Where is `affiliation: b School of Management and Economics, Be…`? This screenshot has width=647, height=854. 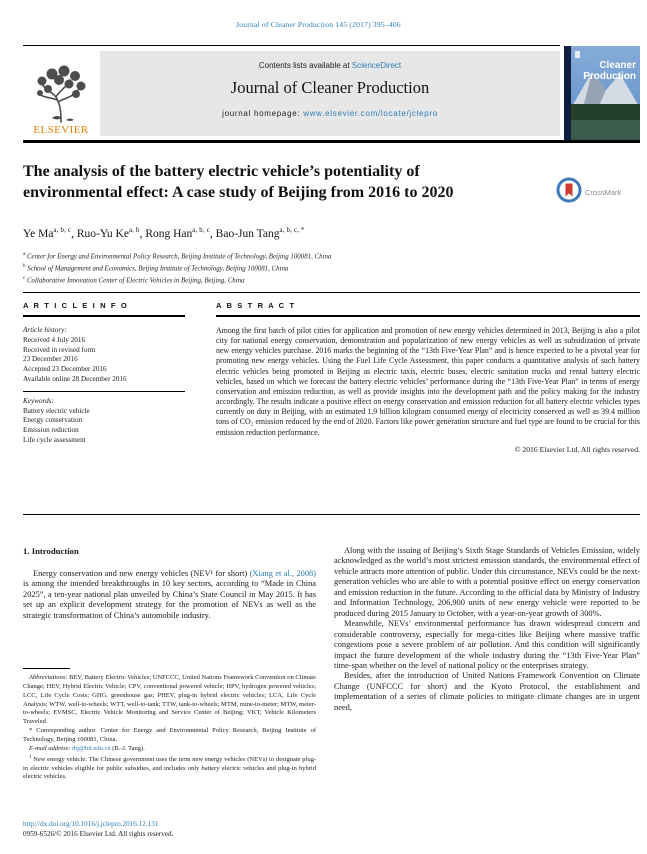
affiliation: b School of Management and Economics, Be… is located at coordinates (156, 268).